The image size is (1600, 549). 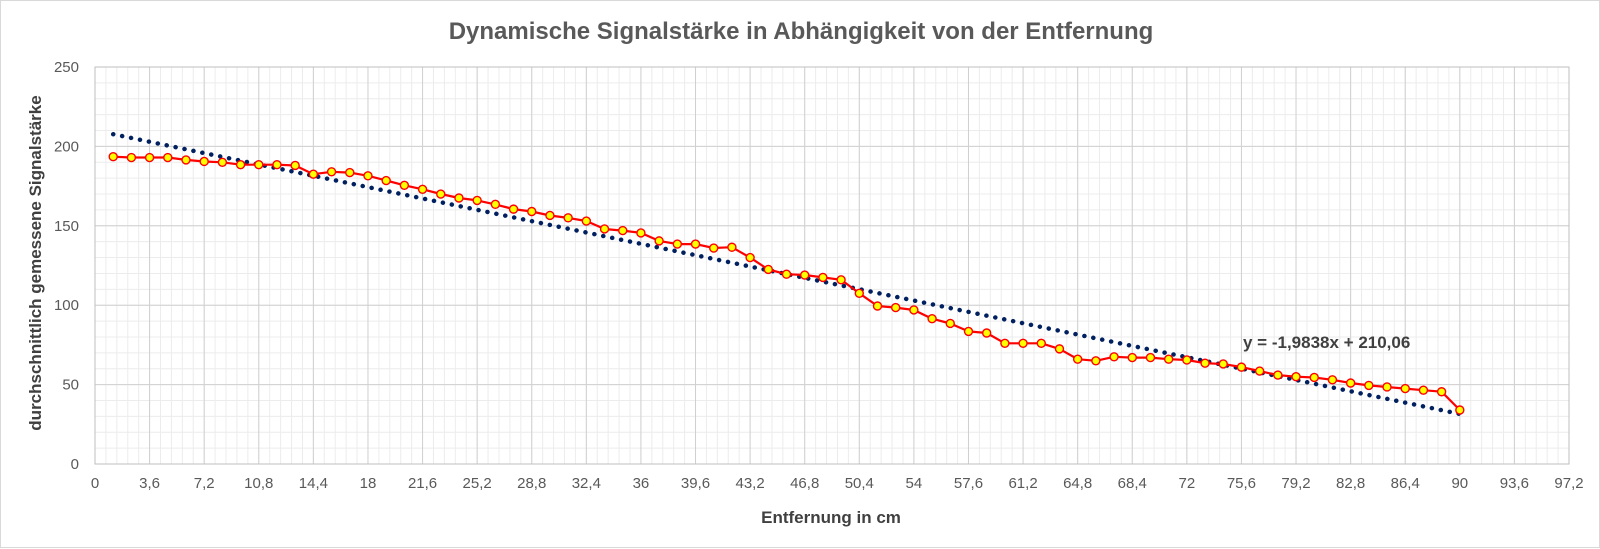 What do you see at coordinates (1568, 483) in the screenshot?
I see `x-tick-label: 97,2` at bounding box center [1568, 483].